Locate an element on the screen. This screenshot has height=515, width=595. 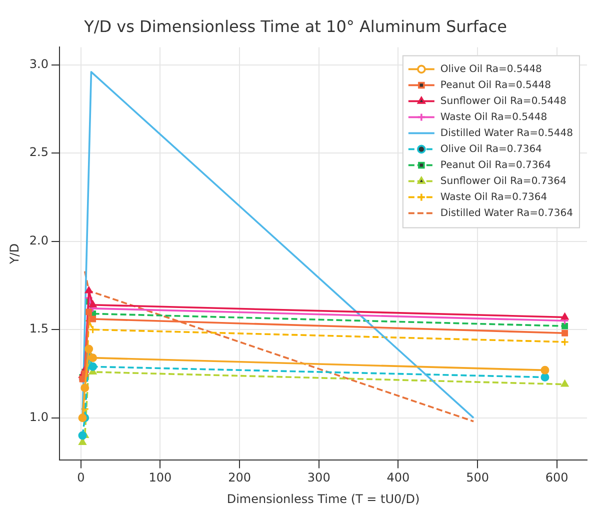
x-tick-label: 300 is located at coordinates (318, 477).